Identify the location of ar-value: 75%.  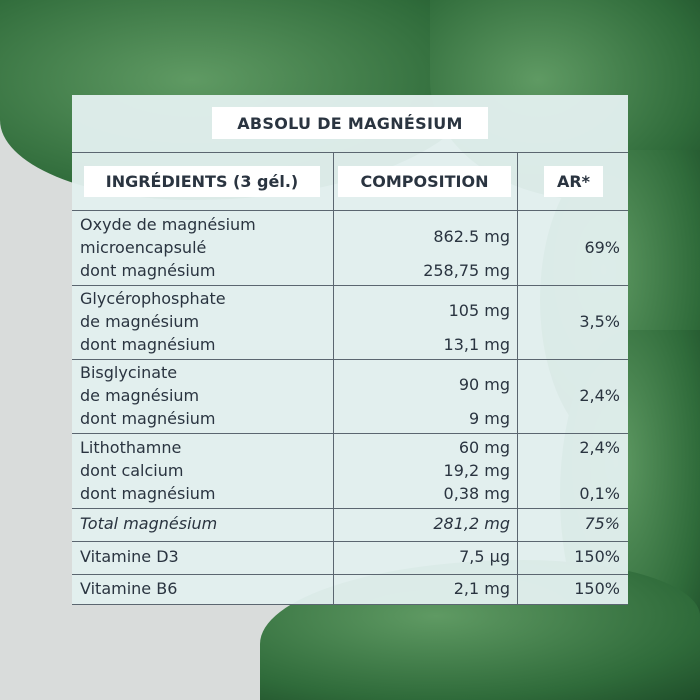
(602, 523).